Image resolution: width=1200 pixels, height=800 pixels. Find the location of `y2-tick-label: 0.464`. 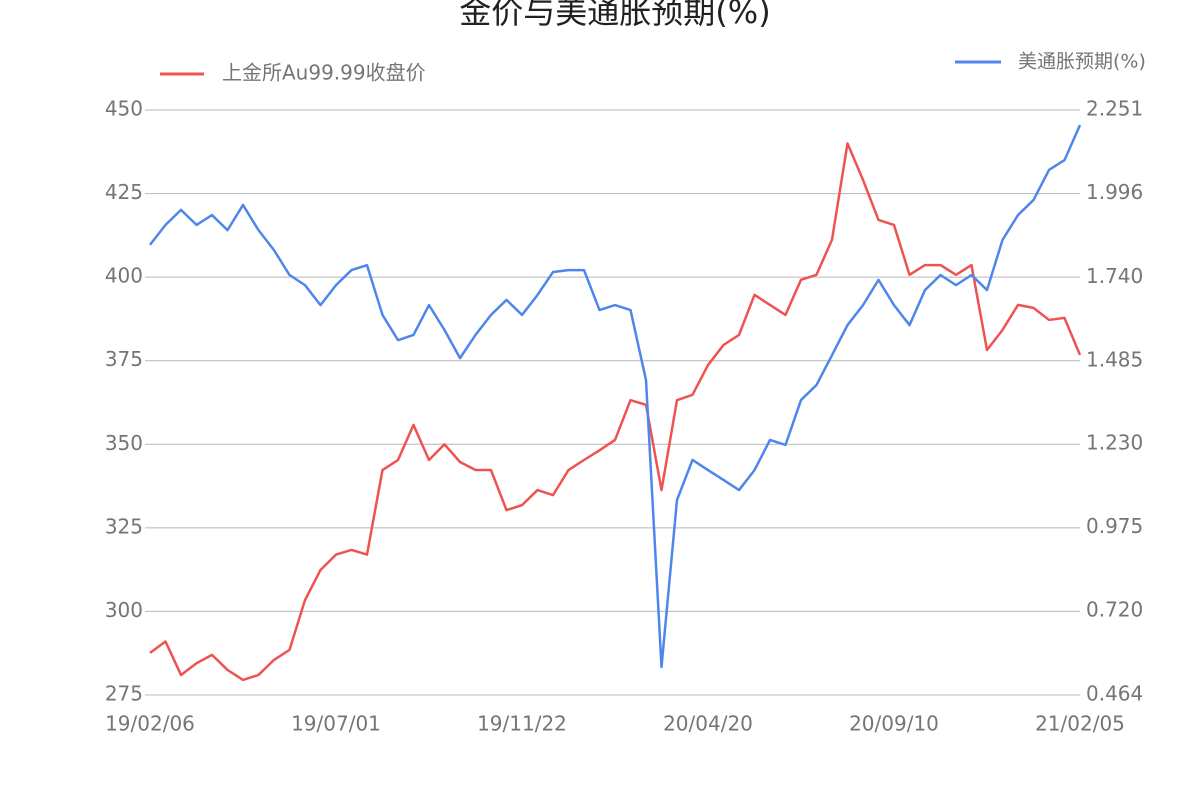

y2-tick-label: 0.464 is located at coordinates (1114, 694).